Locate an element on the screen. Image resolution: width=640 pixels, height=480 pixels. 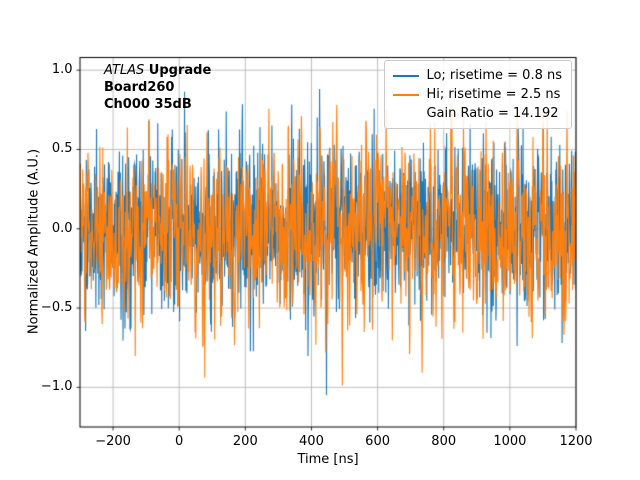
legend-label: Hi; risetime = 2.5 ns is located at coordinates (493, 94).